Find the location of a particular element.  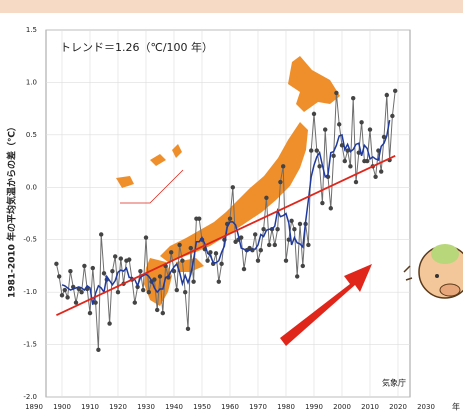

y-tick-label: -1.5 is located at coordinates (30, 345).